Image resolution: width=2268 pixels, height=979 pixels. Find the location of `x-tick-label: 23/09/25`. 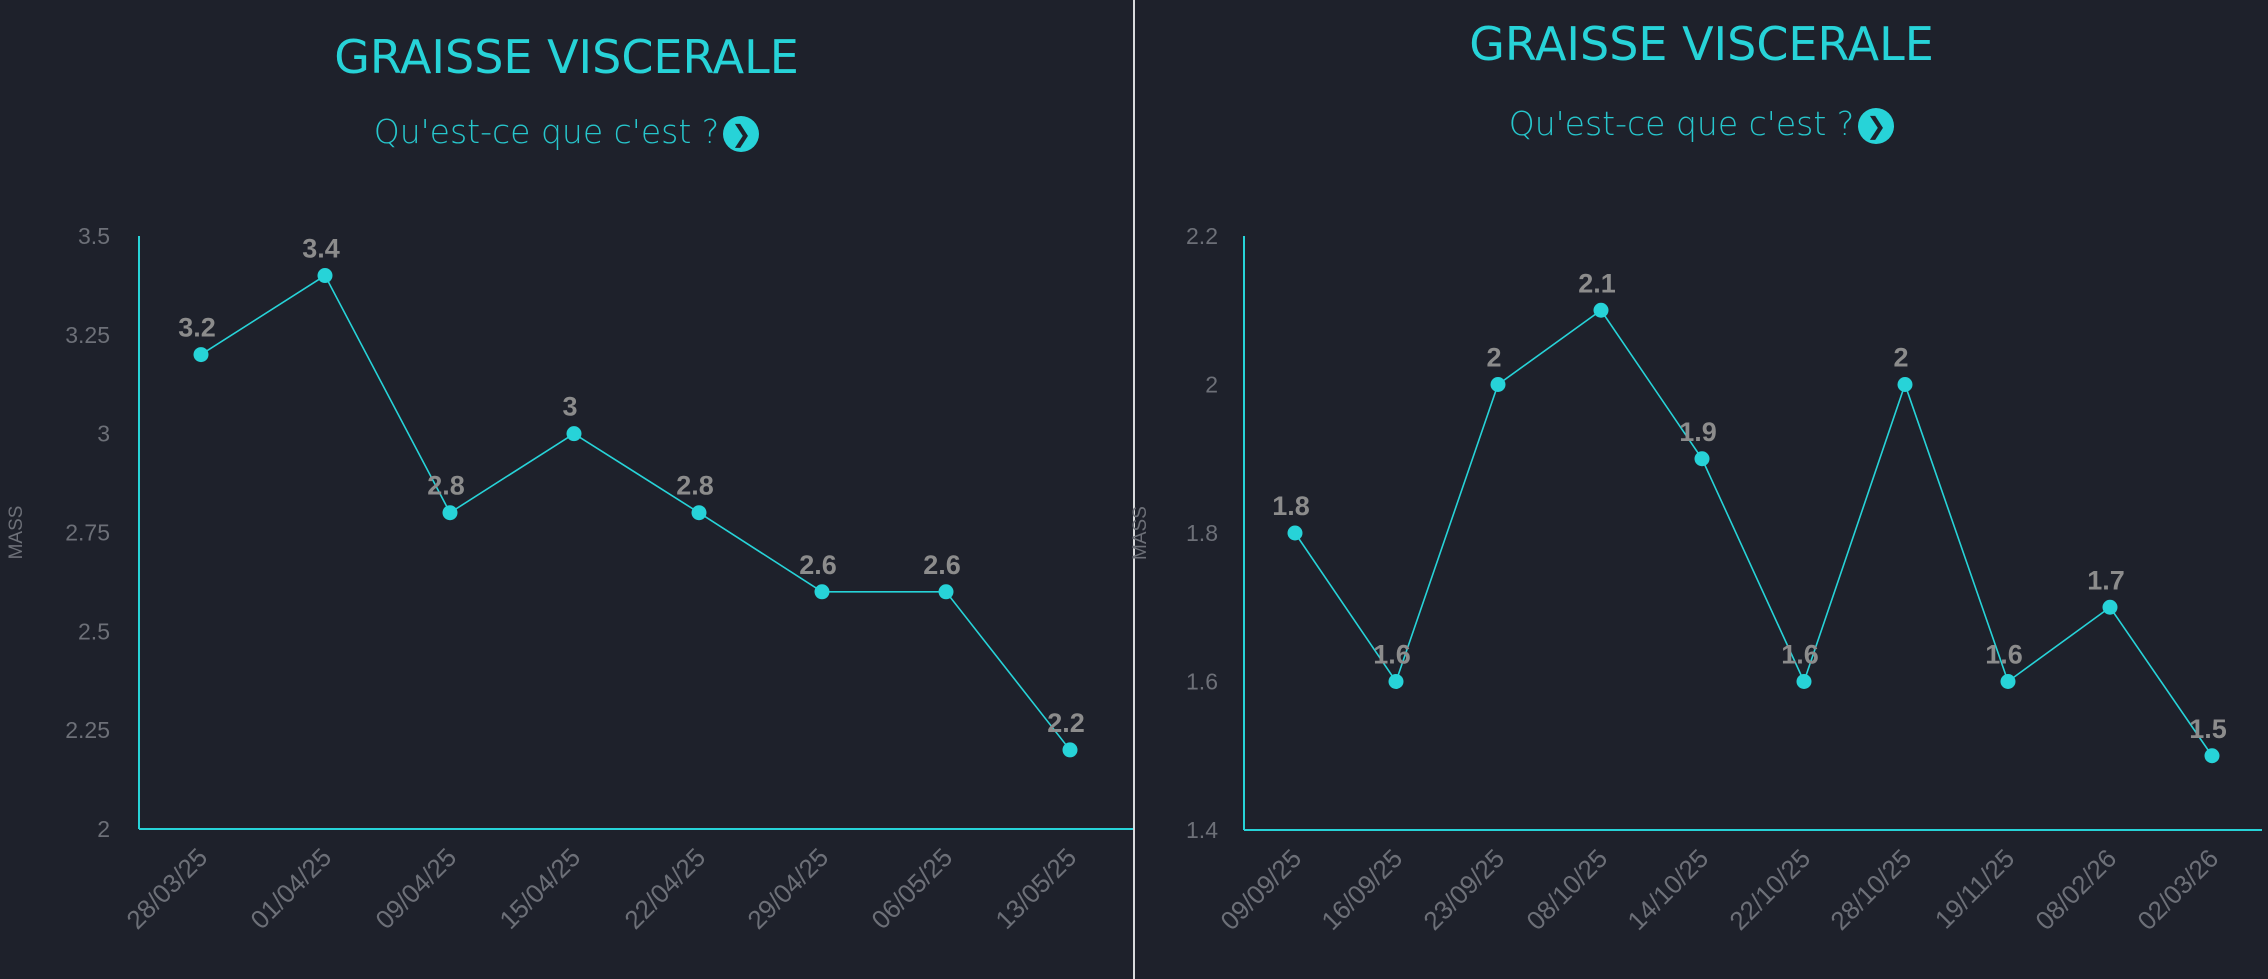

x-tick-label: 23/09/25 is located at coordinates (1463, 889).